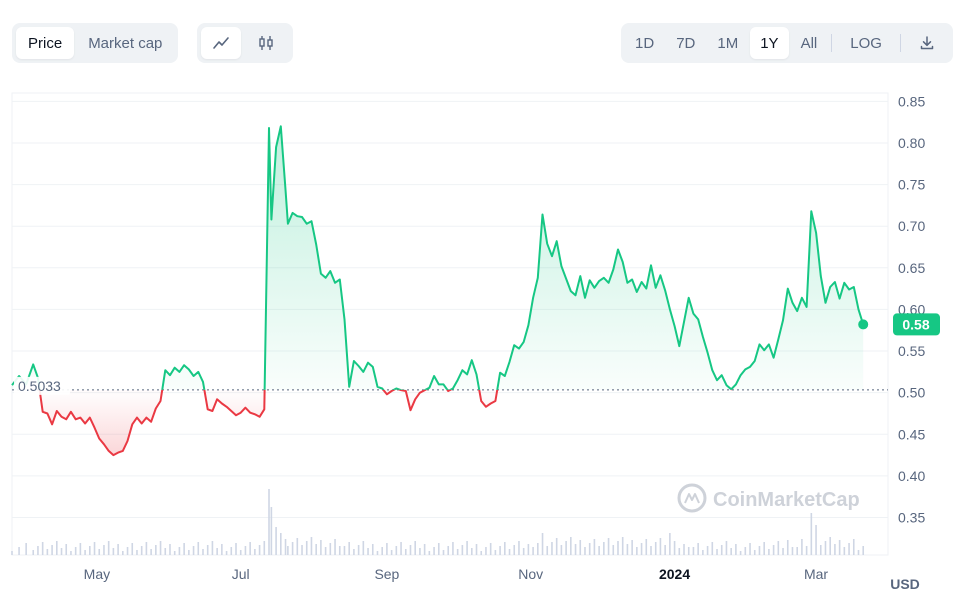 This screenshot has height=600, width=957. Describe the element at coordinates (386, 574) in the screenshot. I see `x-tick-label: Sep` at that location.